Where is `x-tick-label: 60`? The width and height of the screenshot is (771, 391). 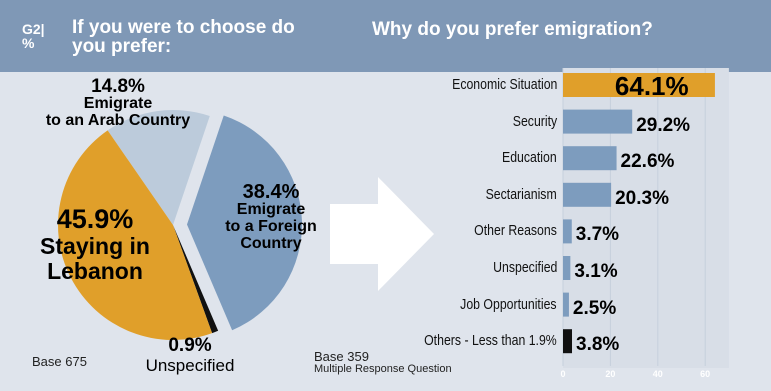
x-tick-label: 60 is located at coordinates (705, 374).